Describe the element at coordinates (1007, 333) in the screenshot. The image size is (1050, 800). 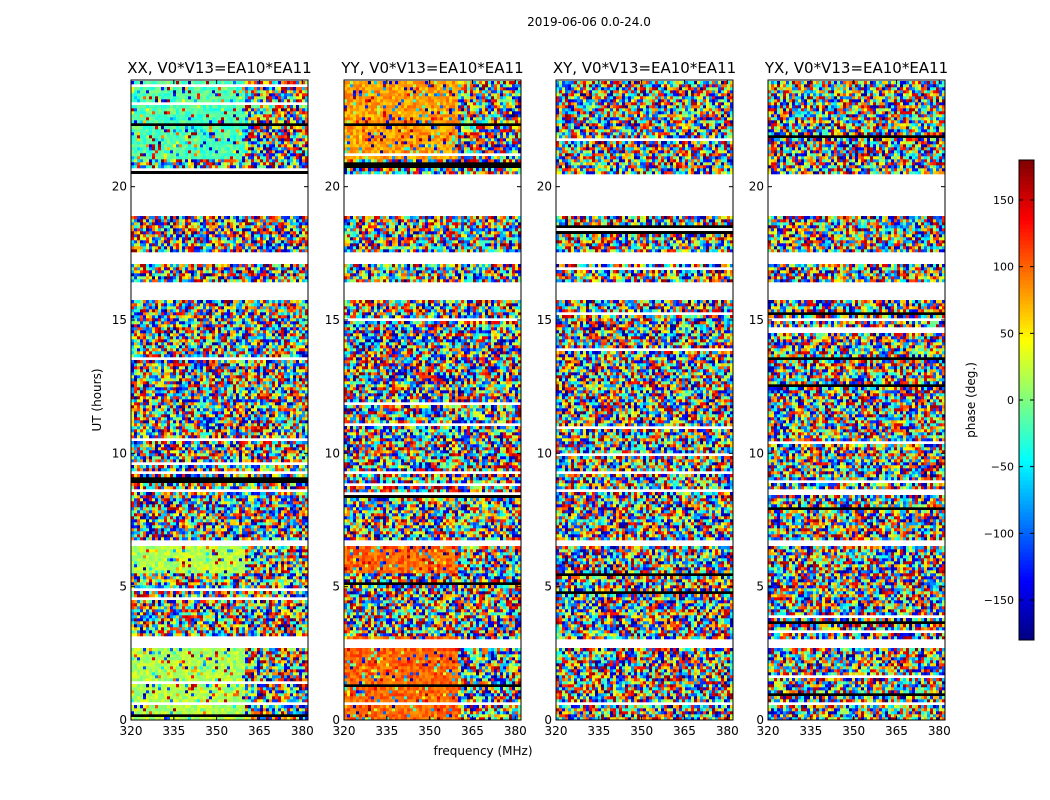
I see `colorbar-tick-label: 50` at that location.